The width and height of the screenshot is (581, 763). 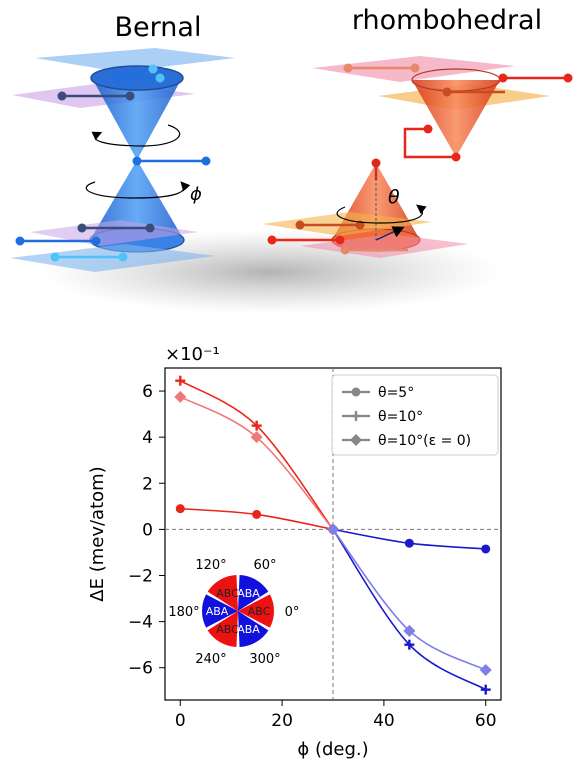 I want to click on legend: θ=5° θ=10° θ=10°(ε = 0), so click(x=415, y=415).